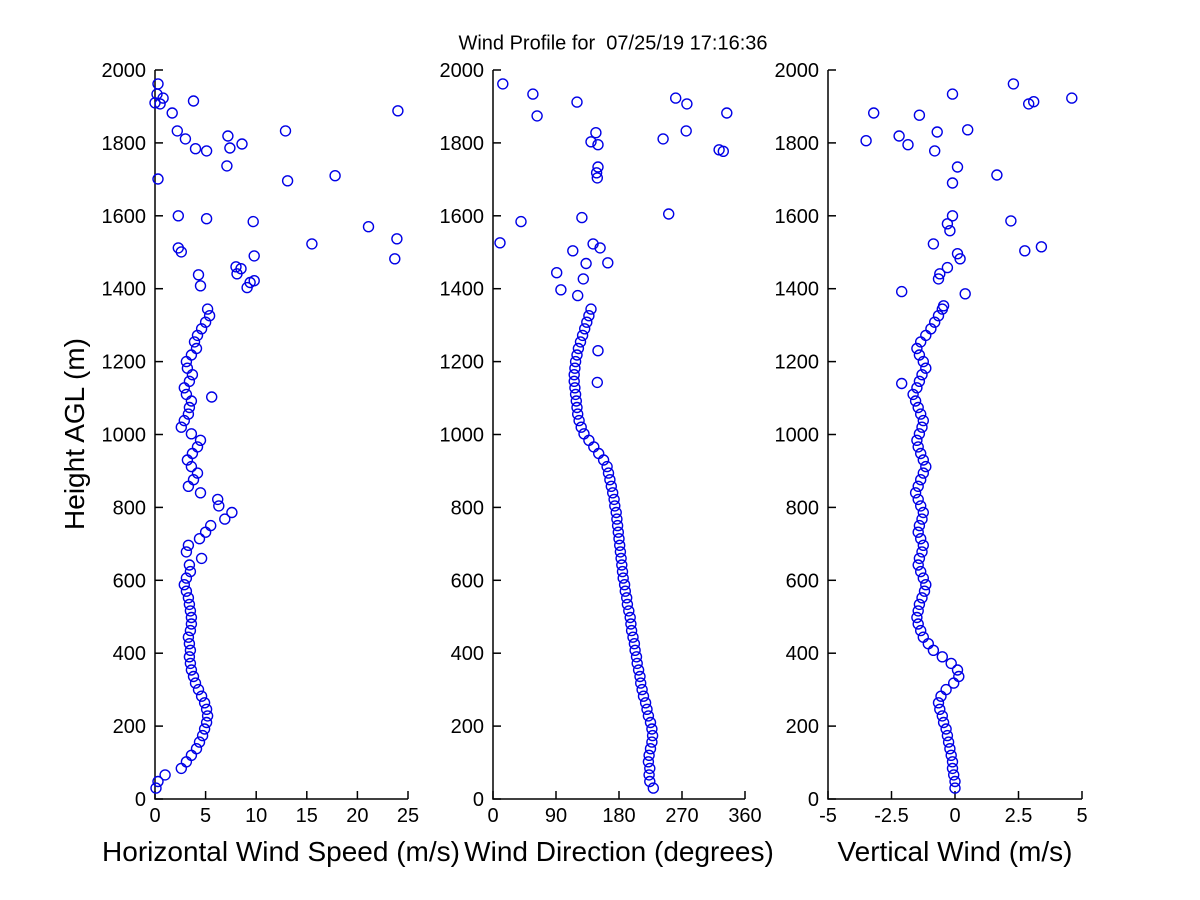  Describe the element at coordinates (408, 816) in the screenshot. I see `x-tick-label: 25` at that location.